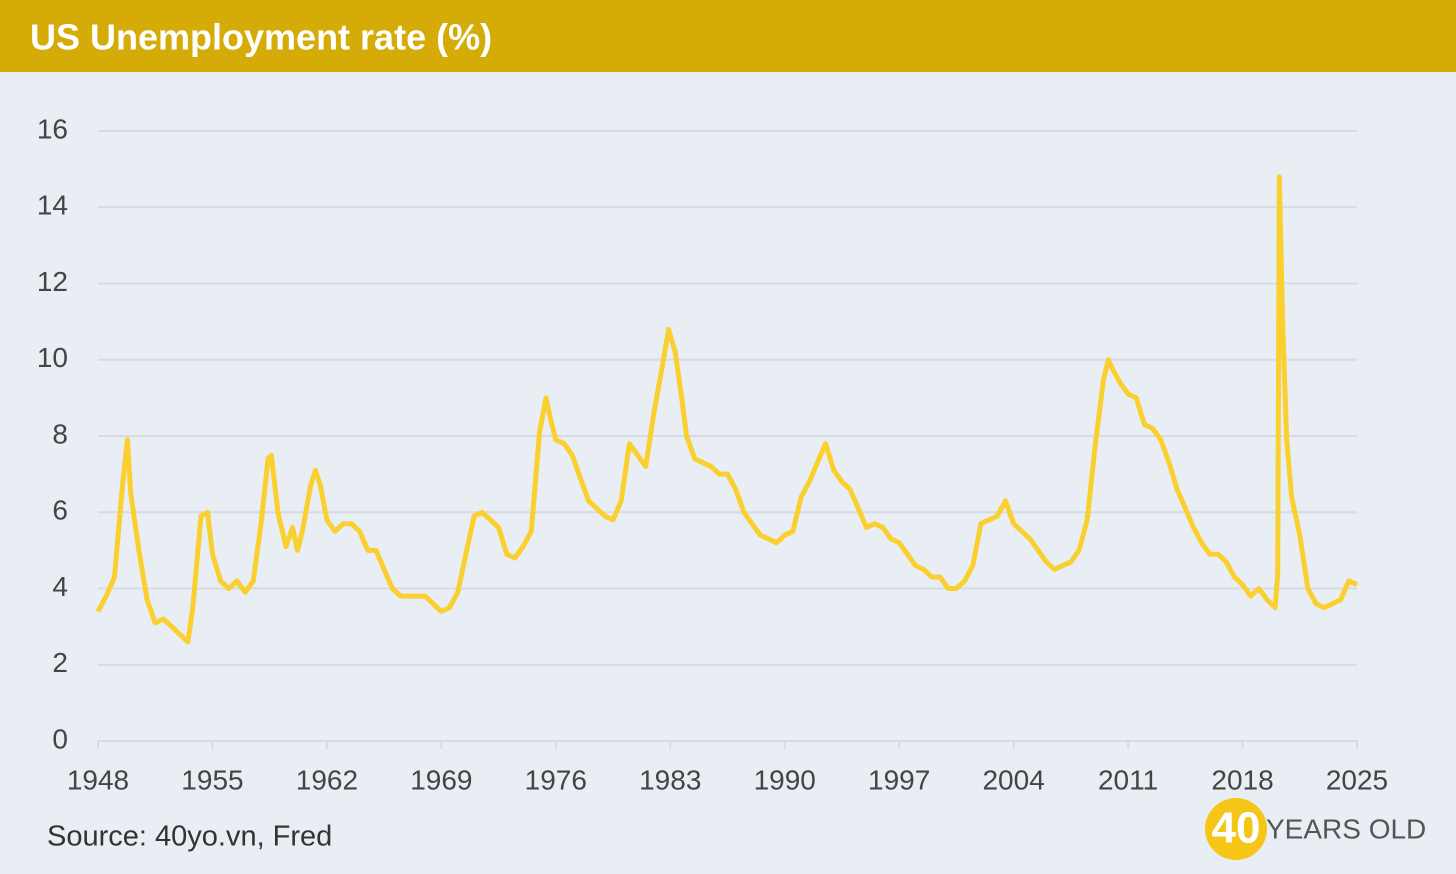  Describe the element at coordinates (60, 510) in the screenshot. I see `y-tick-label: 6` at that location.